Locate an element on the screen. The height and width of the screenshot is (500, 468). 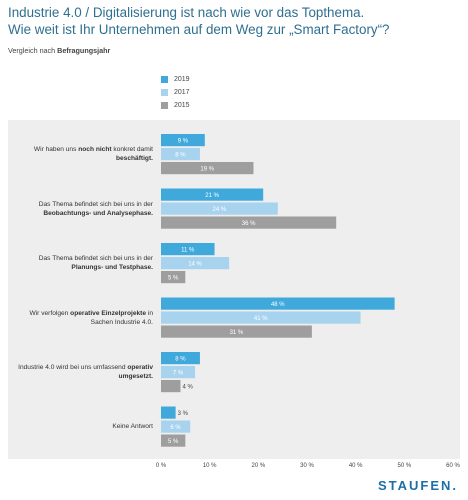
chart-legend: 2019 2017 2015 is located at coordinates (175, 92).